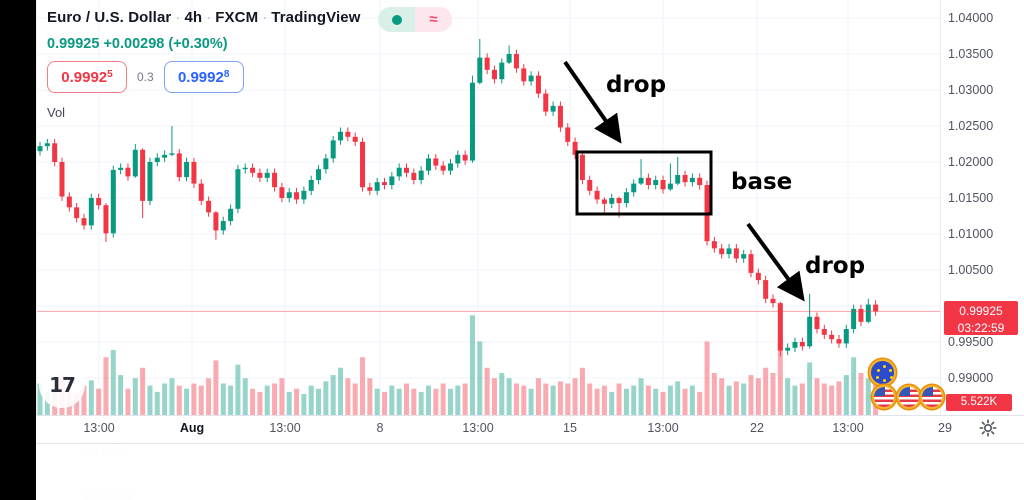  Describe the element at coordinates (971, 377) in the screenshot. I see `price-axis-tick: 0.99000` at that location.